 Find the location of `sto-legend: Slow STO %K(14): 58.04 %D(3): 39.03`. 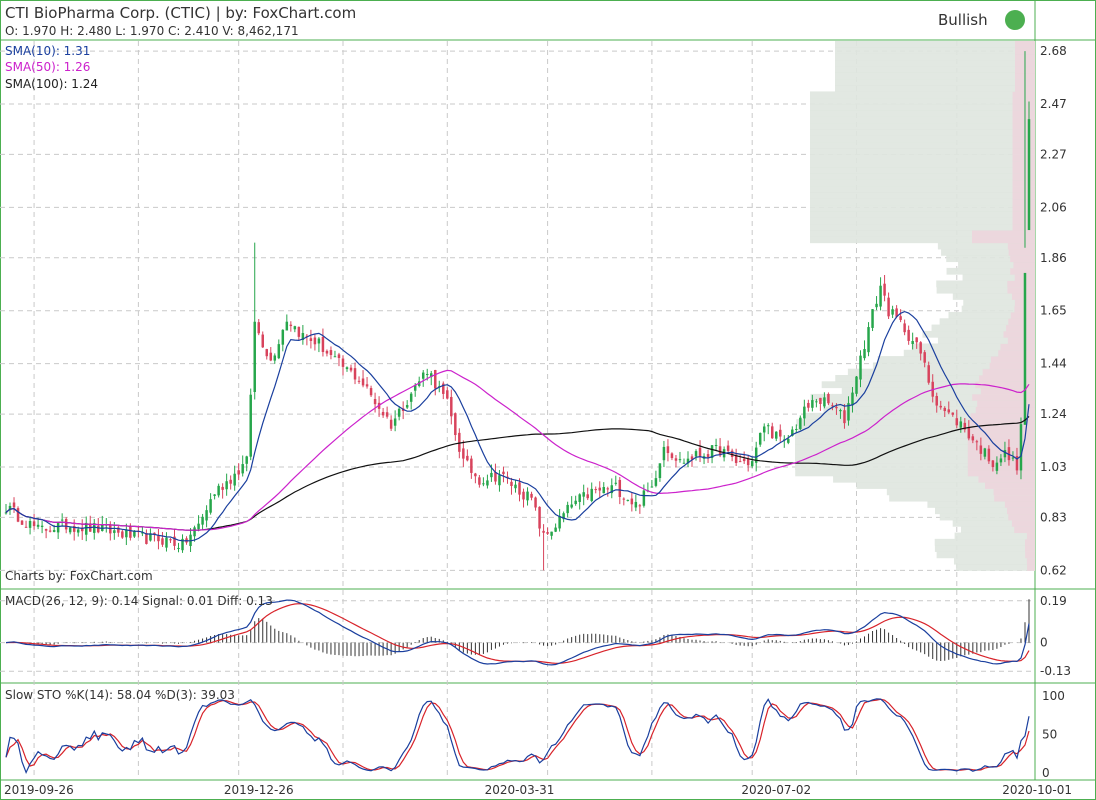

sto-legend: Slow STO %K(14): 58.04 %D(3): 39.03 is located at coordinates (120, 695).